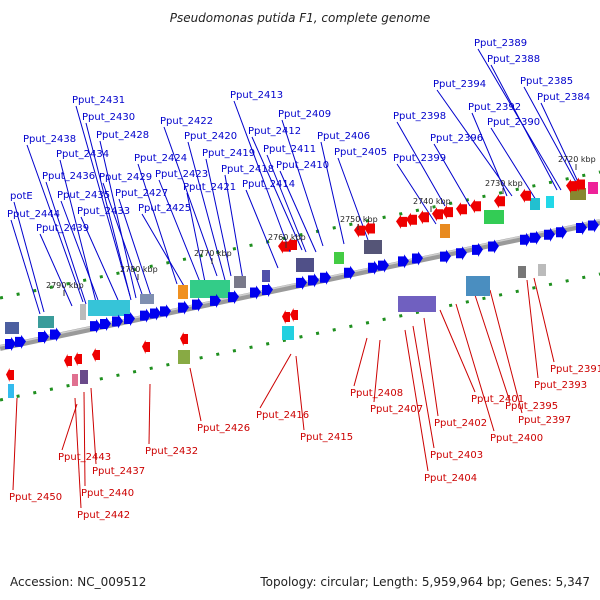 This screenshot has width=600, height=600. I want to click on gene-label-pput-2439: Pput_2439, so click(62, 228).